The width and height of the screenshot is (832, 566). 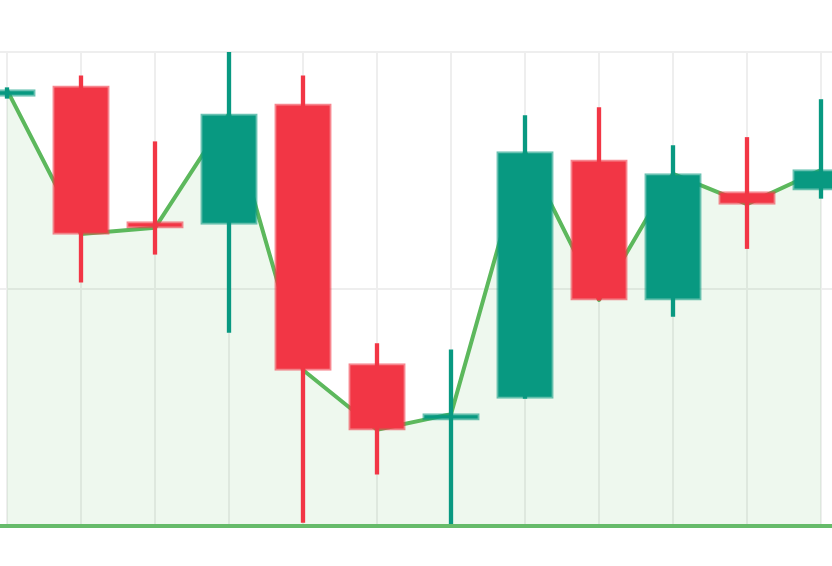 What do you see at coordinates (154, 198) in the screenshot?
I see `candlestick` at bounding box center [154, 198].